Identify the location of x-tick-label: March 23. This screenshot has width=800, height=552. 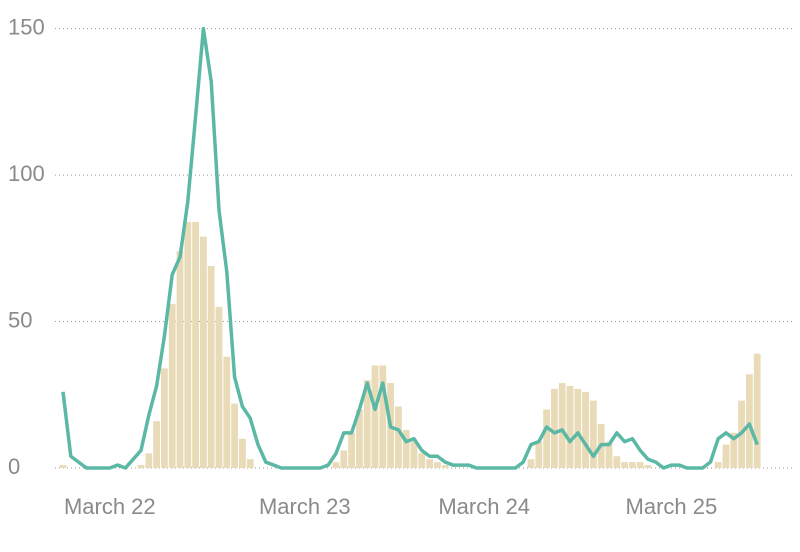
(305, 506).